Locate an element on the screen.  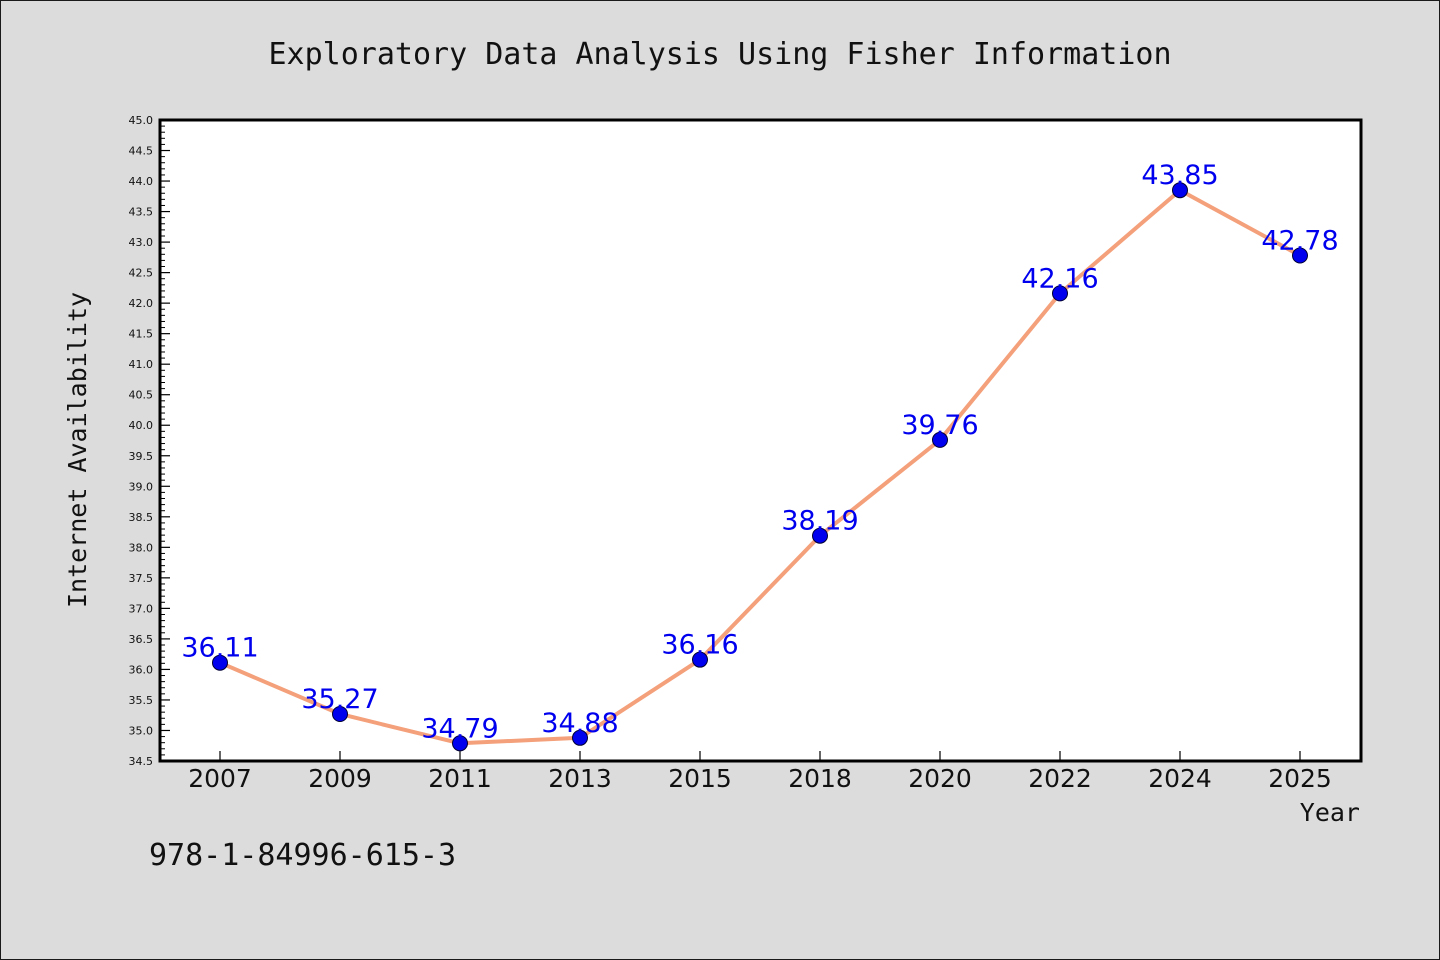
data-label: 35.27 is located at coordinates (339, 699).